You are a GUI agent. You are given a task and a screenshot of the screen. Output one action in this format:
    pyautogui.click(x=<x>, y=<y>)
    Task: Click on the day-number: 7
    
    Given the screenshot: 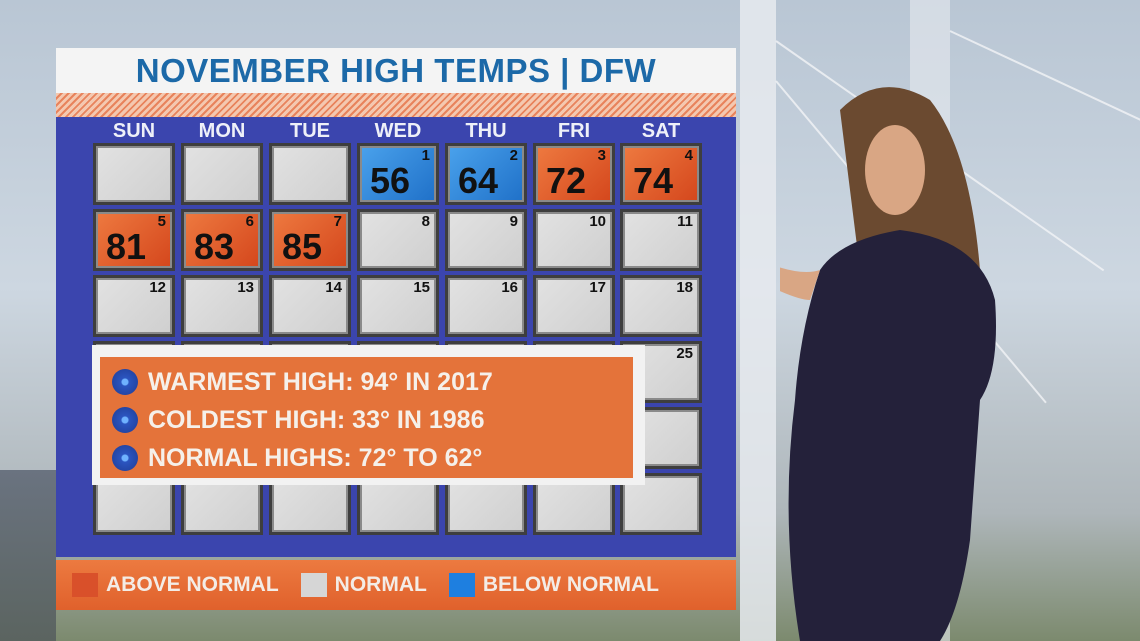 What is the action you would take?
    pyautogui.click(x=337, y=221)
    